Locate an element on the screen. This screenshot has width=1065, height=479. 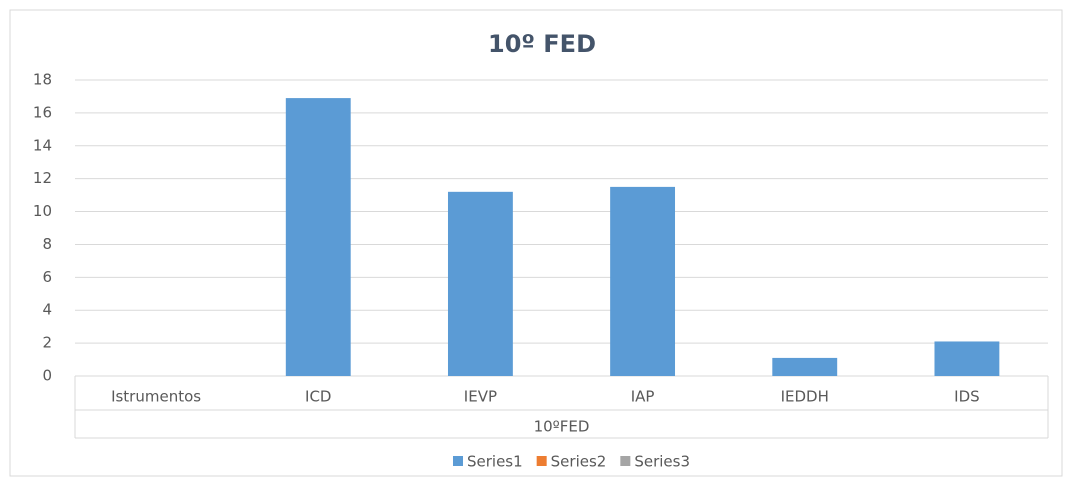
x-tick-label: IDS is located at coordinates (967, 397).